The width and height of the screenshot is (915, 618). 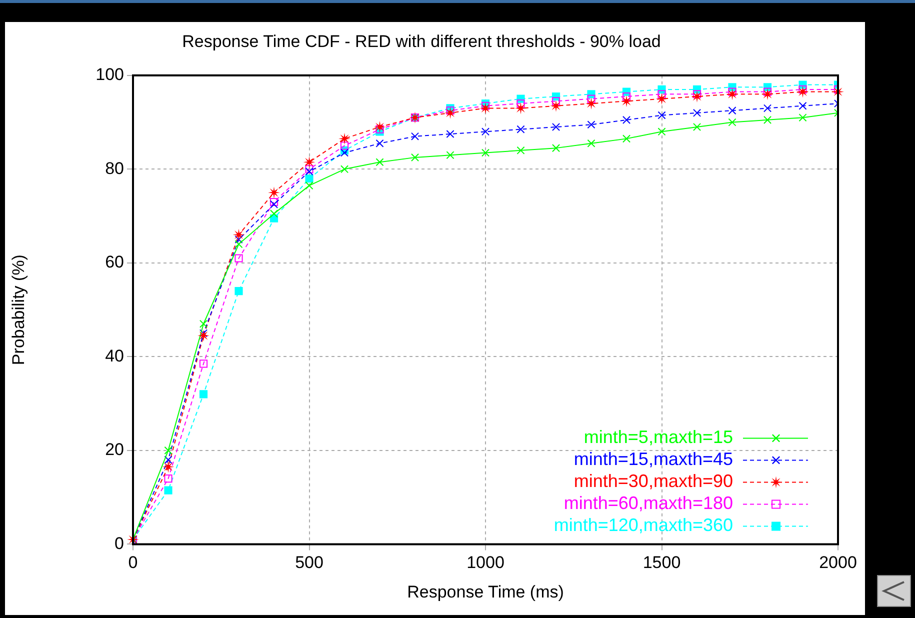 What do you see at coordinates (18, 310) in the screenshot?
I see `y-axis-title: Probability (%)` at bounding box center [18, 310].